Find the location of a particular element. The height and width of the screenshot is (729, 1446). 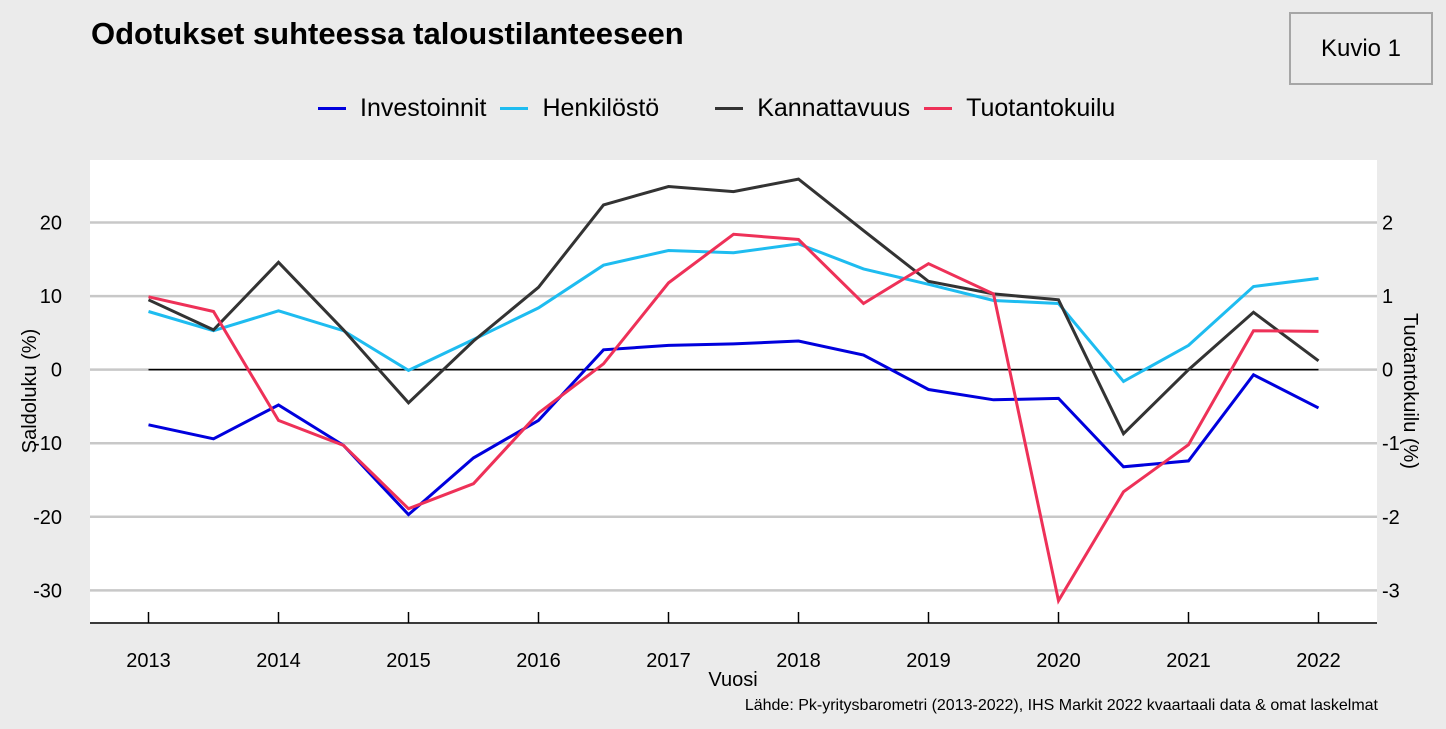

y2-tick-label: -2 is located at coordinates (1391, 518).